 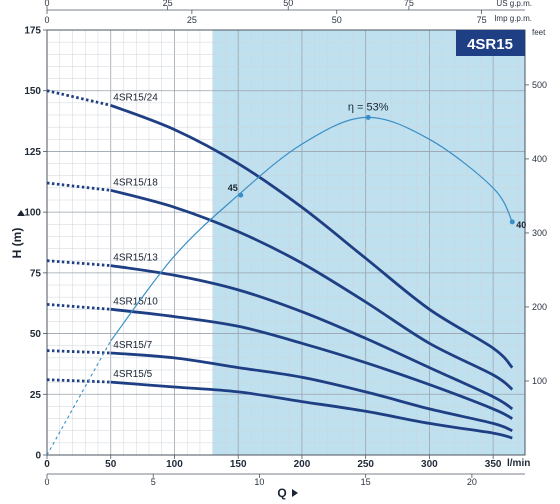 I want to click on x-axis-title-group: Q, so click(x=287, y=493).